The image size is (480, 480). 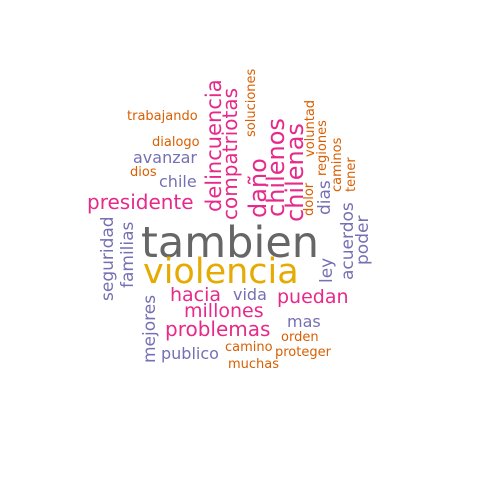 I want to click on word-presidente: presidente, so click(x=140, y=202).